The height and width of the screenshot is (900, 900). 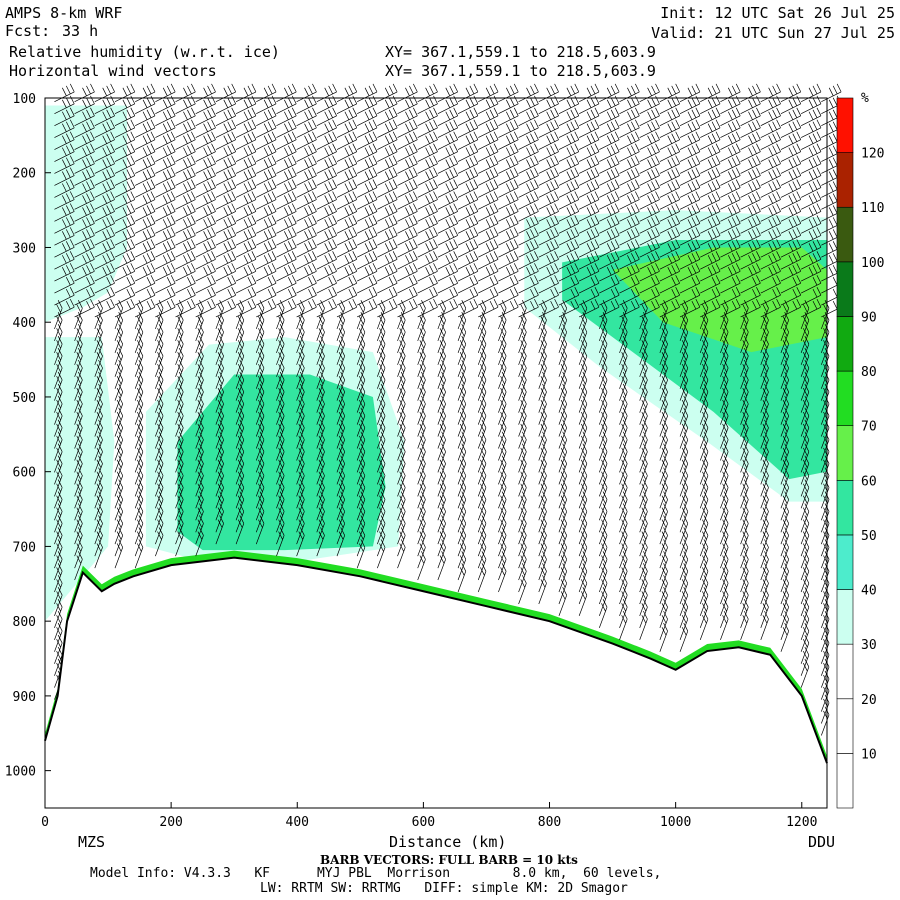 I want to click on cross-section-coords-1: XY= 367.1,559.1 to 218.5,603.9, so click(x=520, y=52).